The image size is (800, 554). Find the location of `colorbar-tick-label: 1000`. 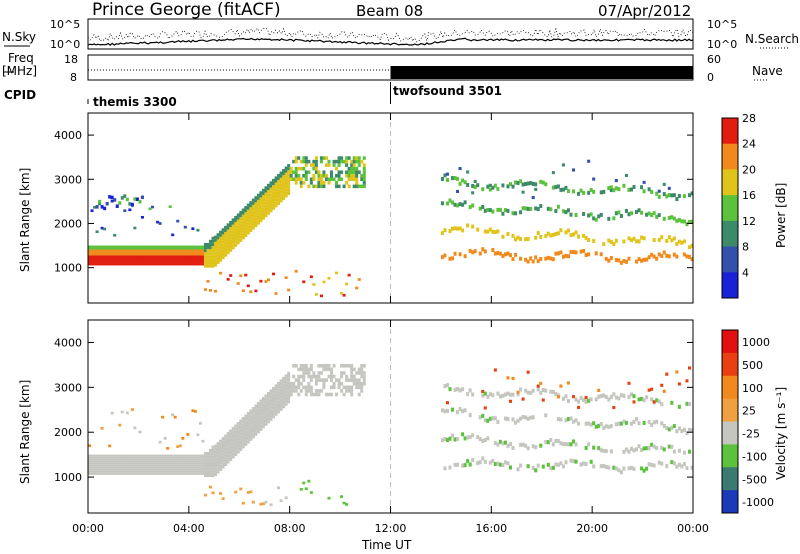

colorbar-tick-label: 1000 is located at coordinates (756, 342).